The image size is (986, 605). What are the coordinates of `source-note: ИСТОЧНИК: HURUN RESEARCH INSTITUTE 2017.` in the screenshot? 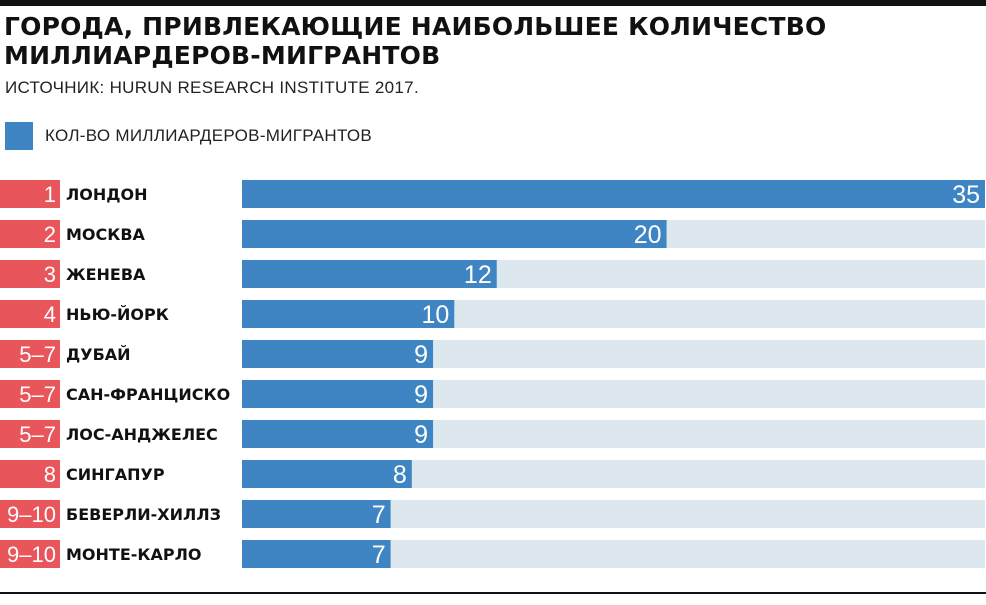 It's located at (212, 87).